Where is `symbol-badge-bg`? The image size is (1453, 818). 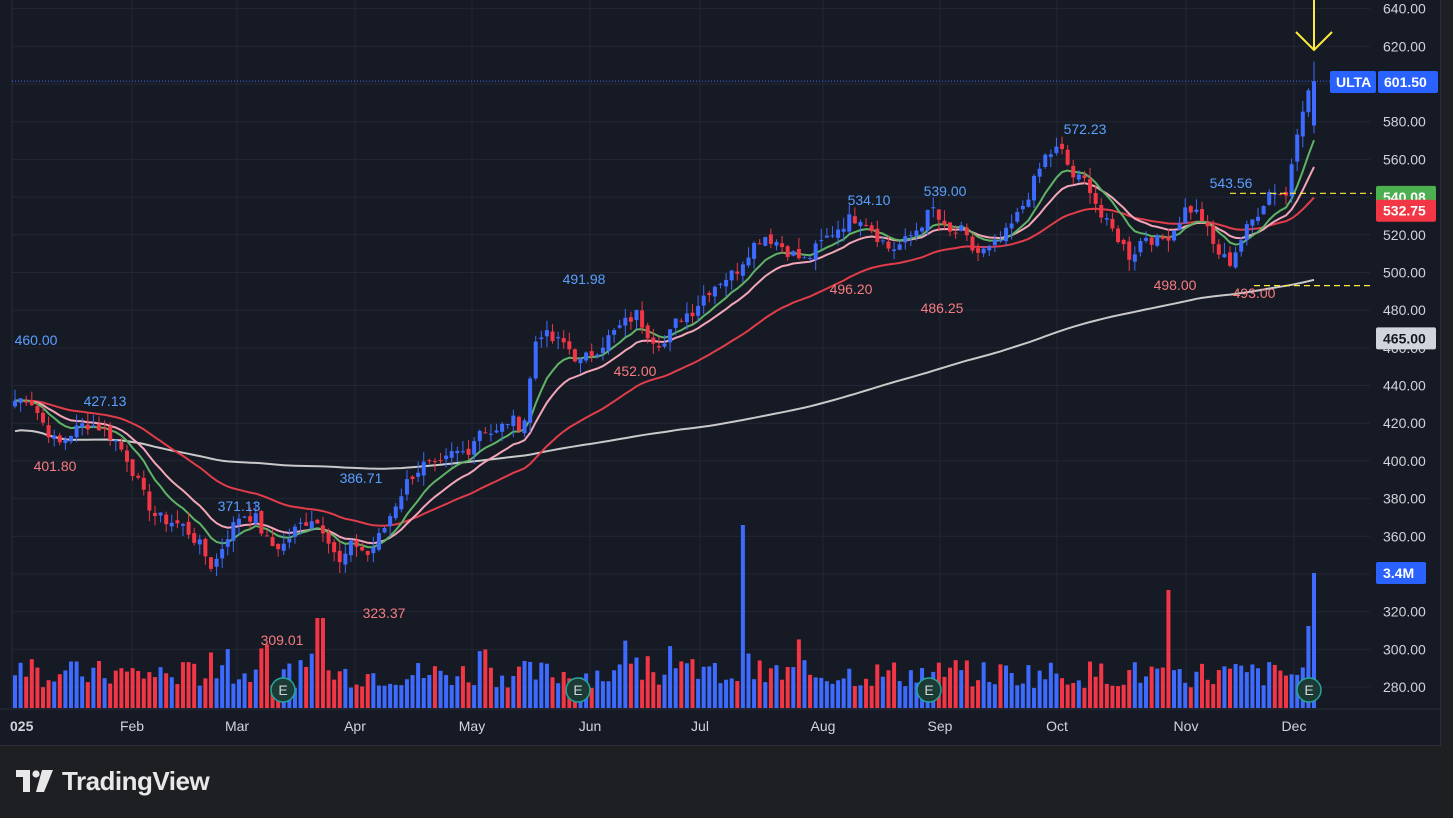 symbol-badge-bg is located at coordinates (1353, 82).